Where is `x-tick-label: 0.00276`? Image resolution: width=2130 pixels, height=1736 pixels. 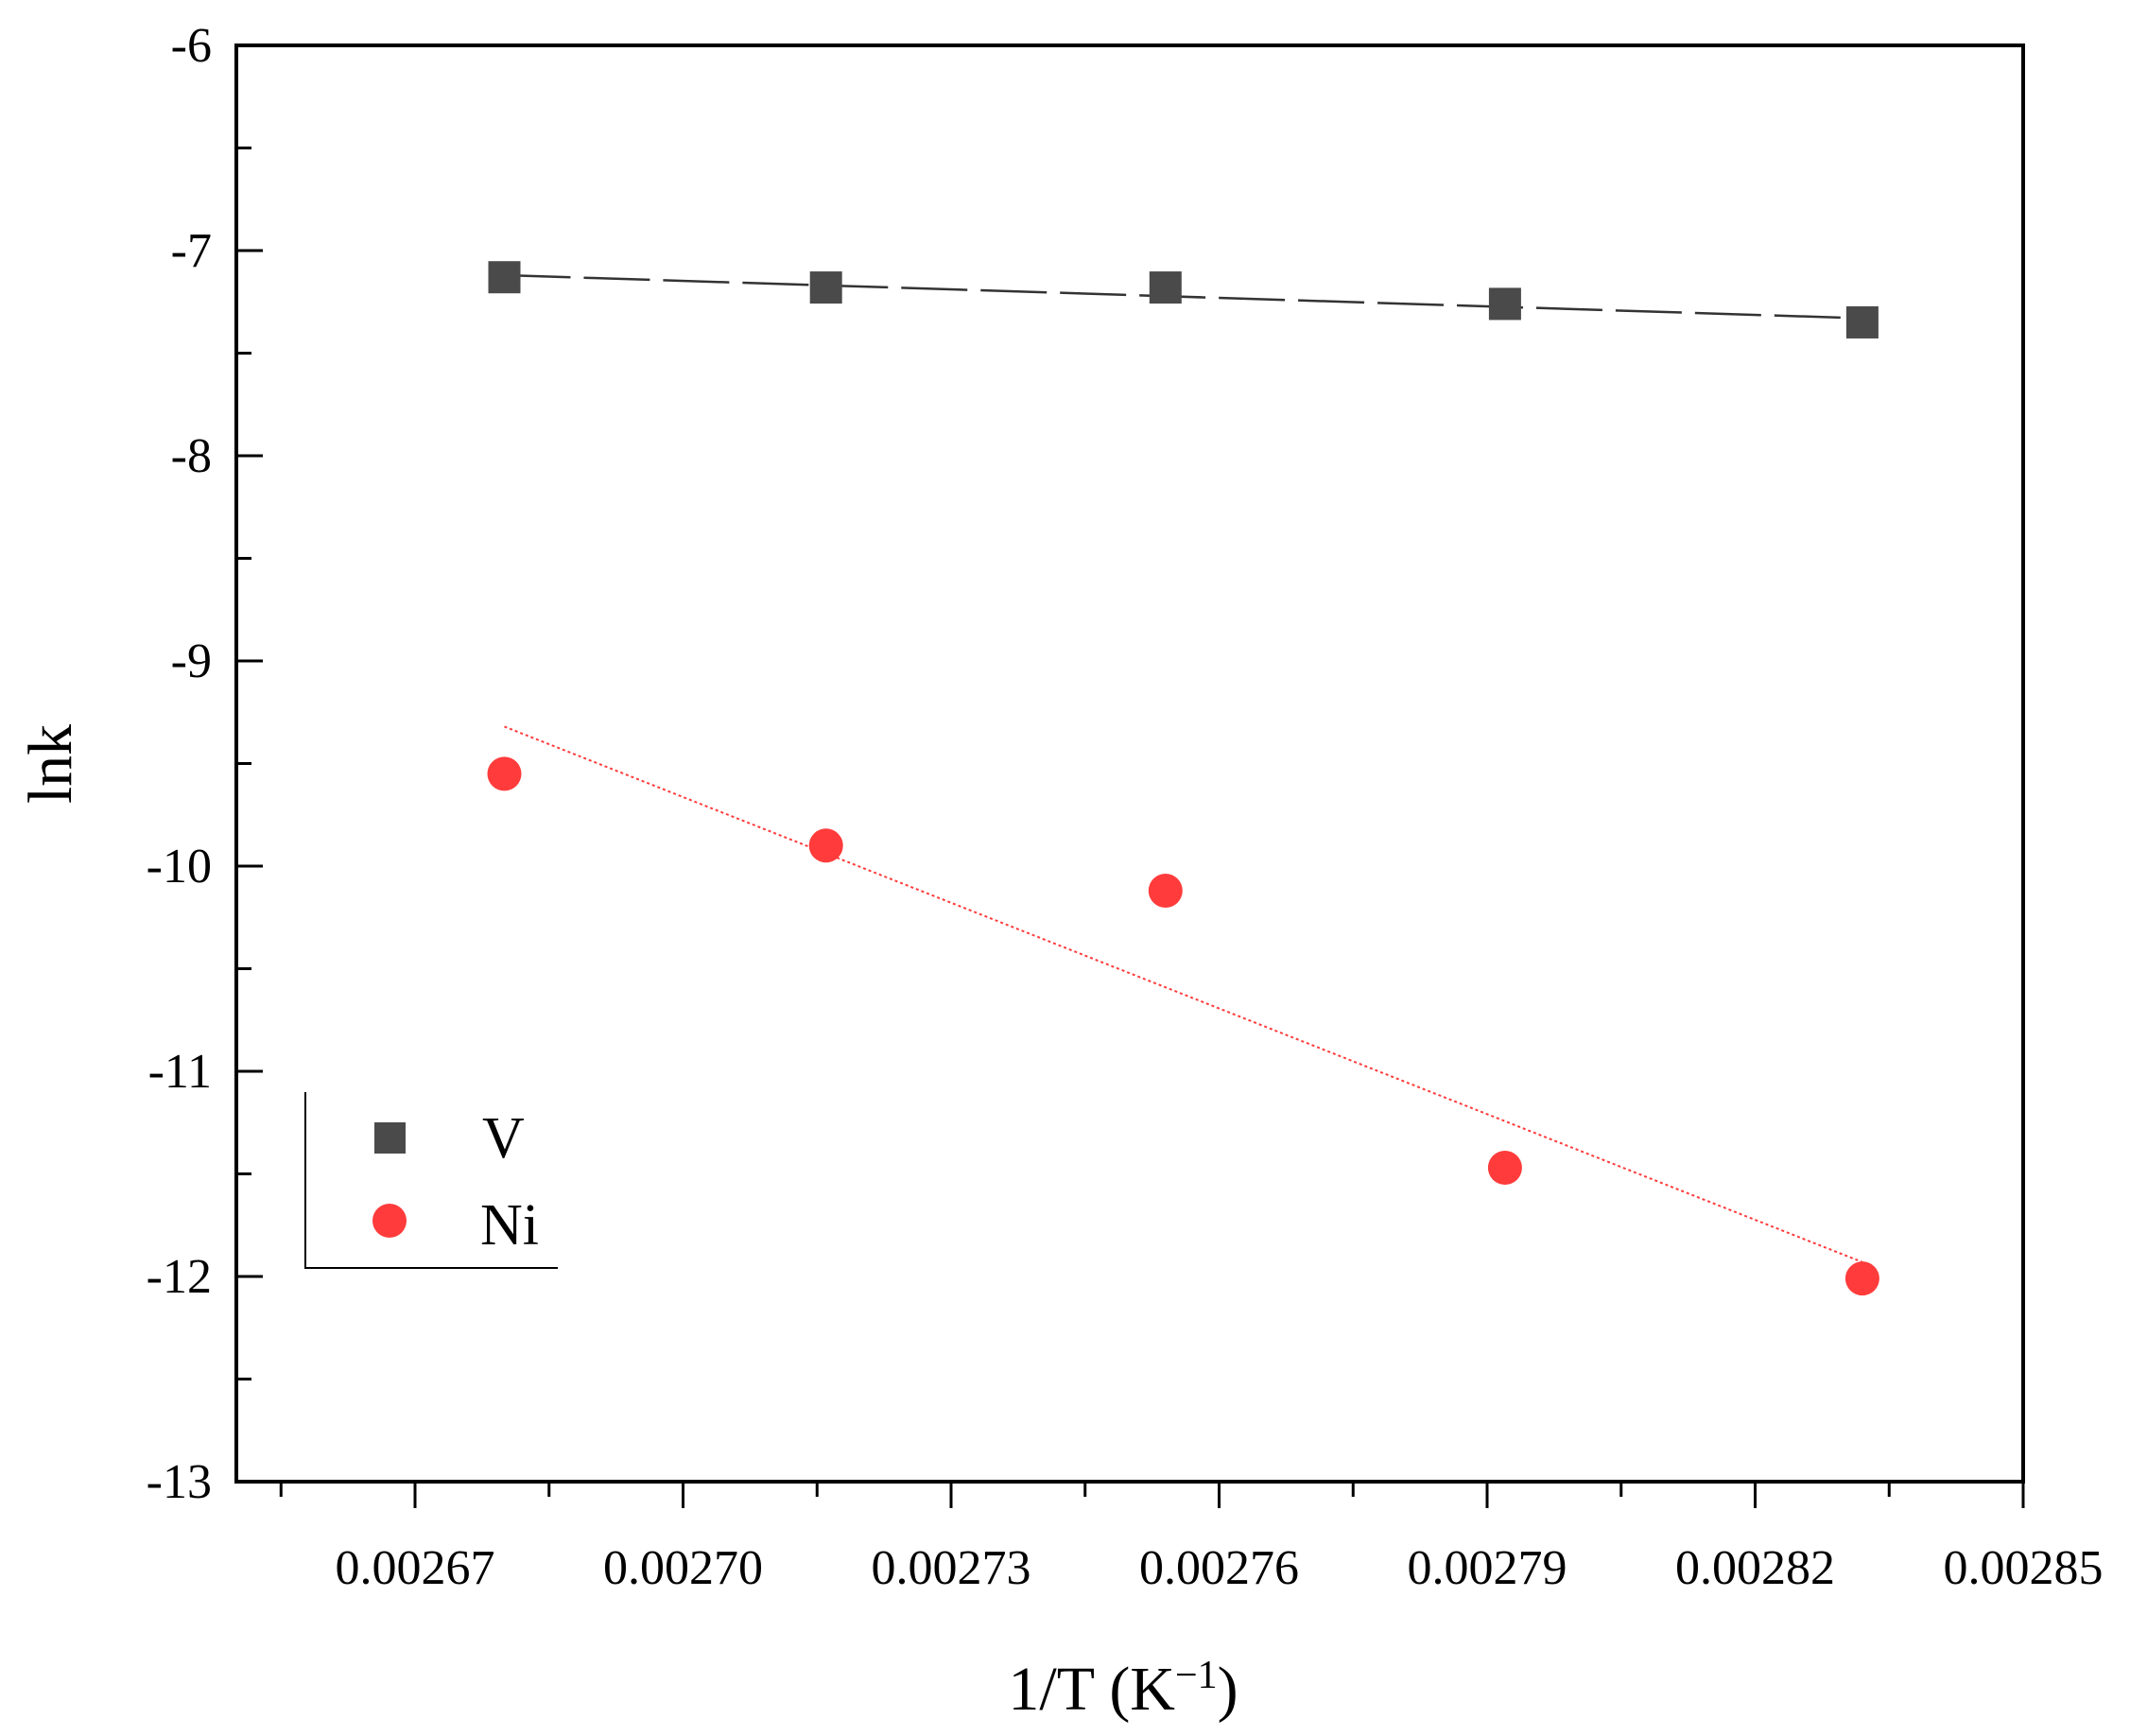
x-tick-label: 0.00276 is located at coordinates (1219, 1568).